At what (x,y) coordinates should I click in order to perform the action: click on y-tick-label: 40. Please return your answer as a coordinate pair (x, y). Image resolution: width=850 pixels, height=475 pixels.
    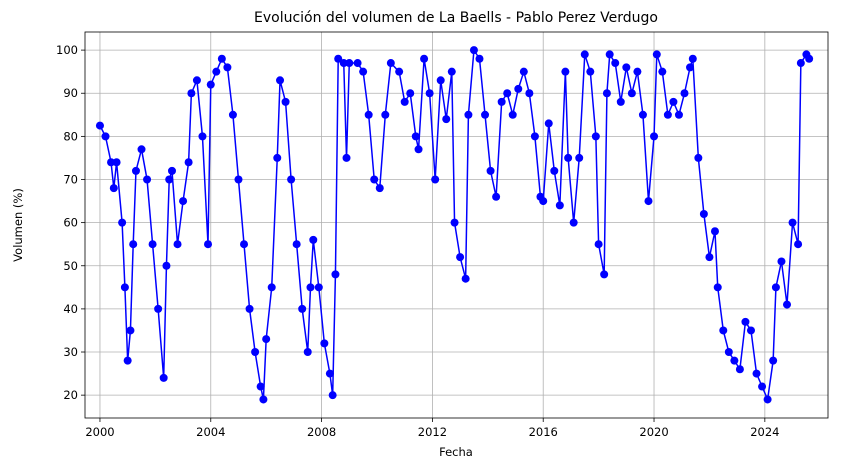
    Looking at the image, I should click on (70, 309).